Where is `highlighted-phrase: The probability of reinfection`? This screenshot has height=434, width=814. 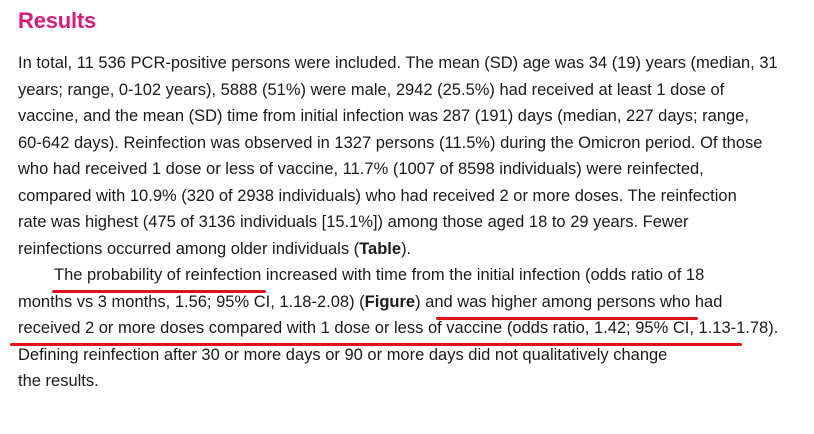 highlighted-phrase: The probability of reinfection is located at coordinates (158, 275).